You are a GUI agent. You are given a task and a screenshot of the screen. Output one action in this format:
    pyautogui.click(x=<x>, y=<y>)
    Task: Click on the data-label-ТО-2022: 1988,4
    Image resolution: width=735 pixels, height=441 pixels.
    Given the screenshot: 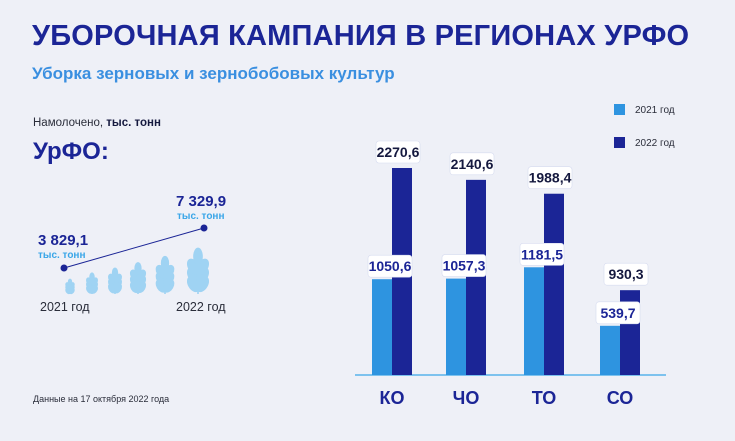 What is the action you would take?
    pyautogui.click(x=550, y=178)
    